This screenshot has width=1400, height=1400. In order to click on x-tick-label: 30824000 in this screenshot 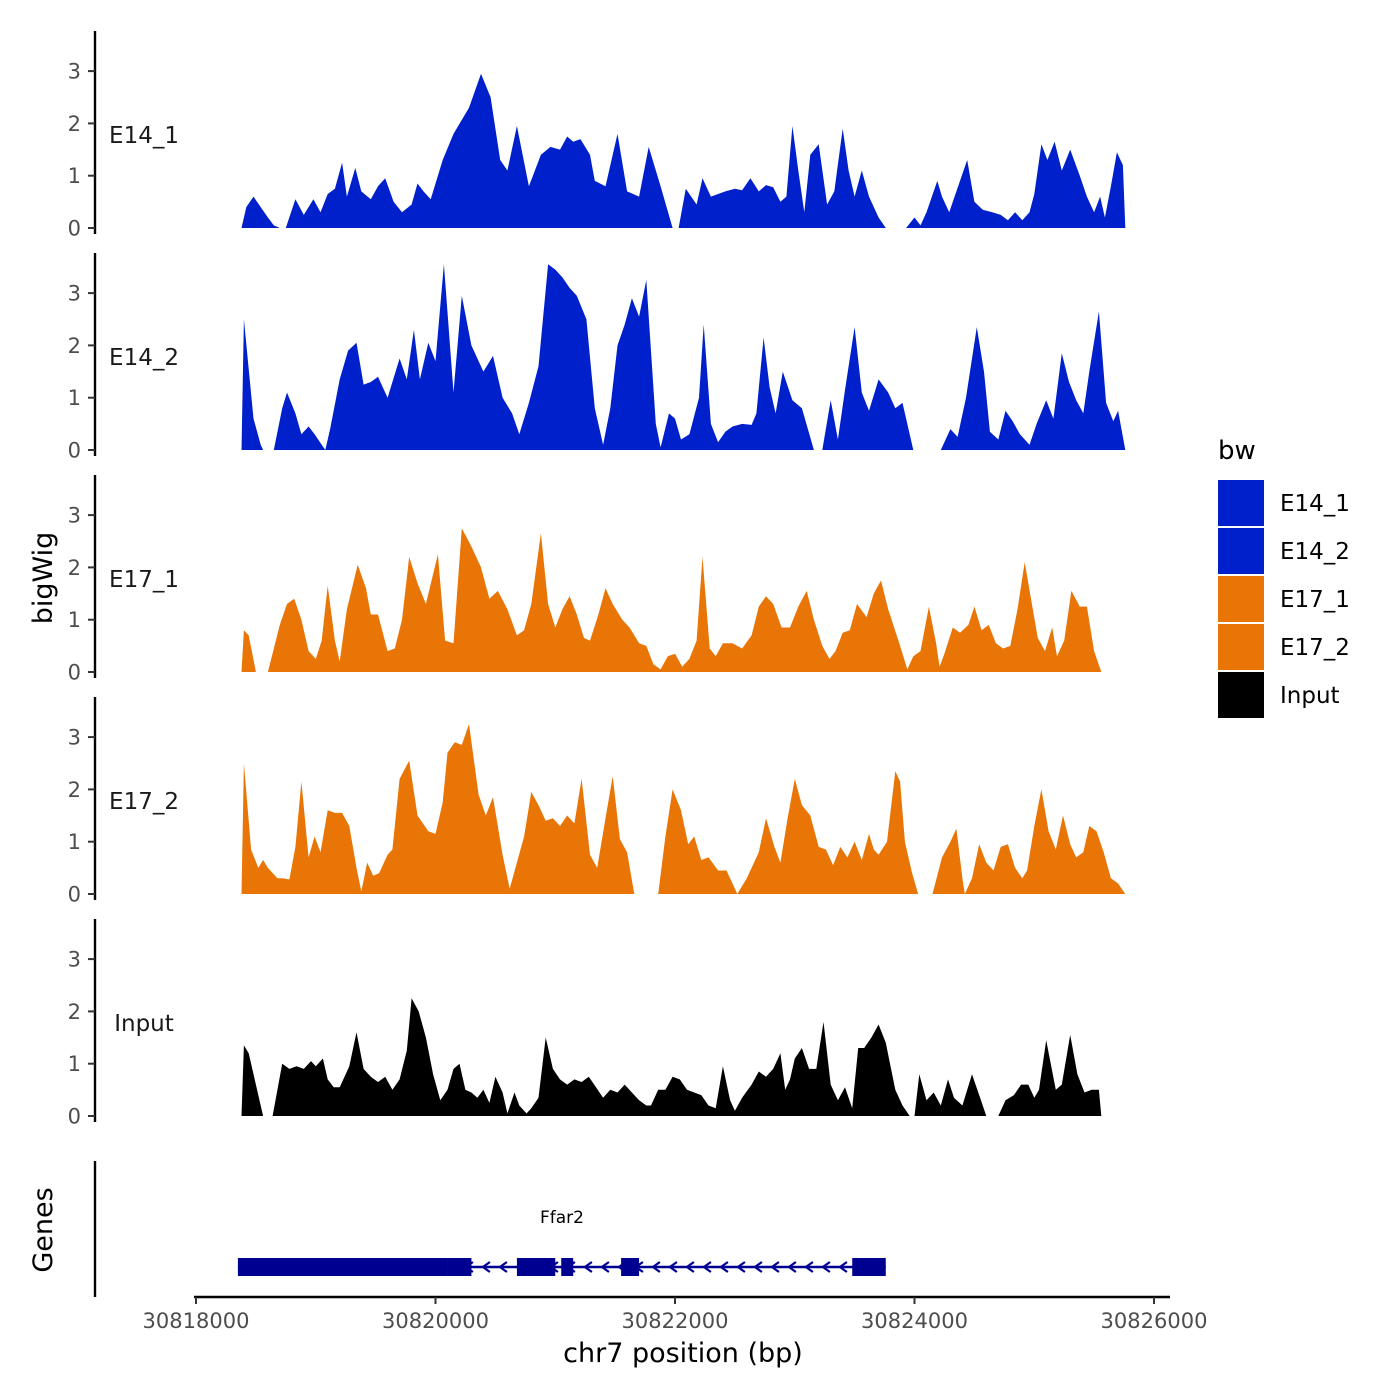, I will do `click(914, 1321)`.